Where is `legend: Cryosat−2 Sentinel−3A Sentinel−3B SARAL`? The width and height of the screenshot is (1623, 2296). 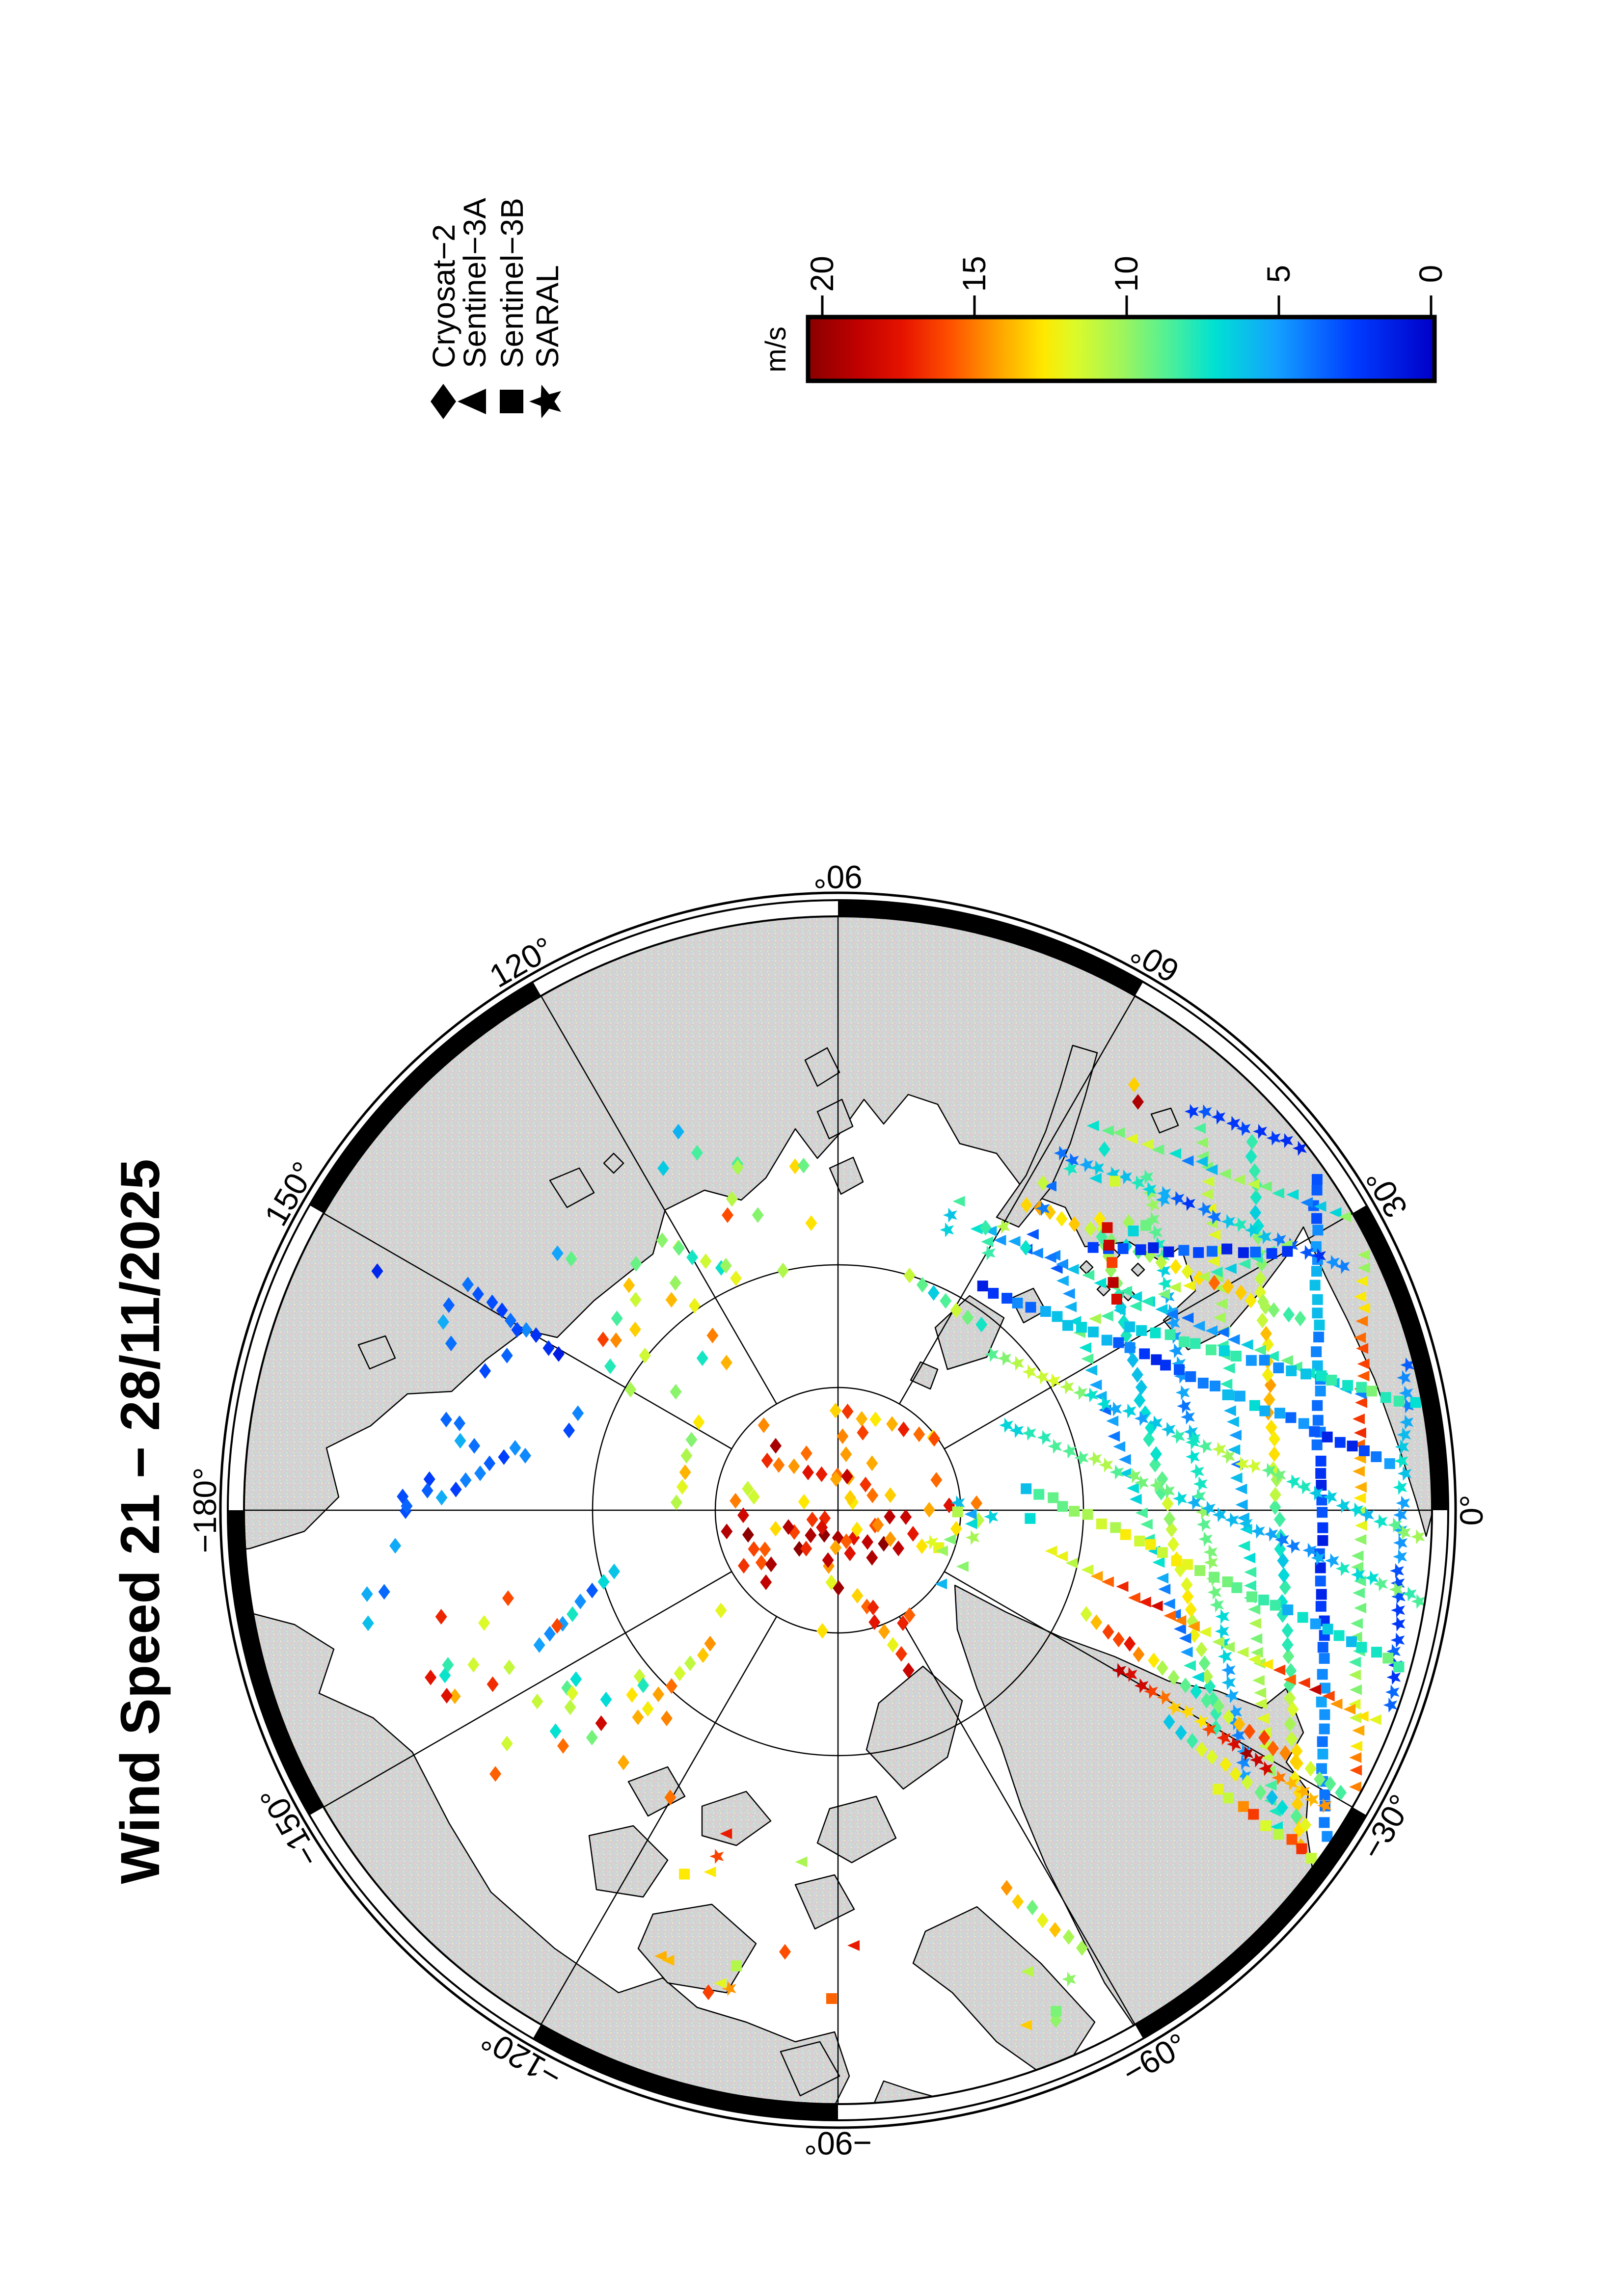
legend: Cryosat−2 Sentinel−3A Sentinel−3B SARAL is located at coordinates (495, 308).